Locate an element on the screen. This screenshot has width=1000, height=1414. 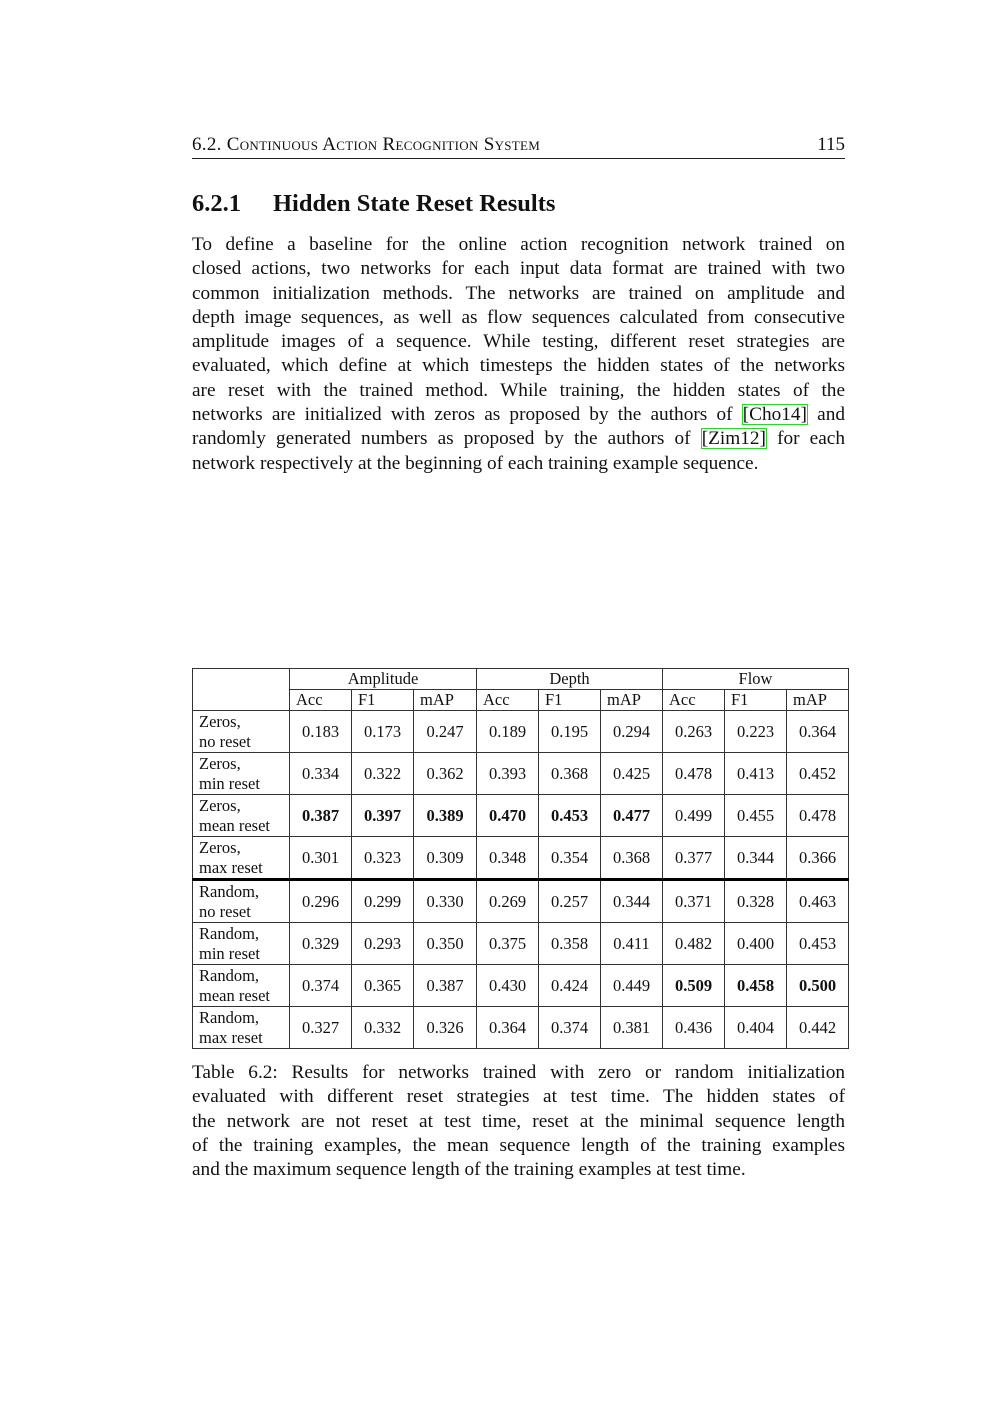
value-cell: 0.425 is located at coordinates (631, 773).